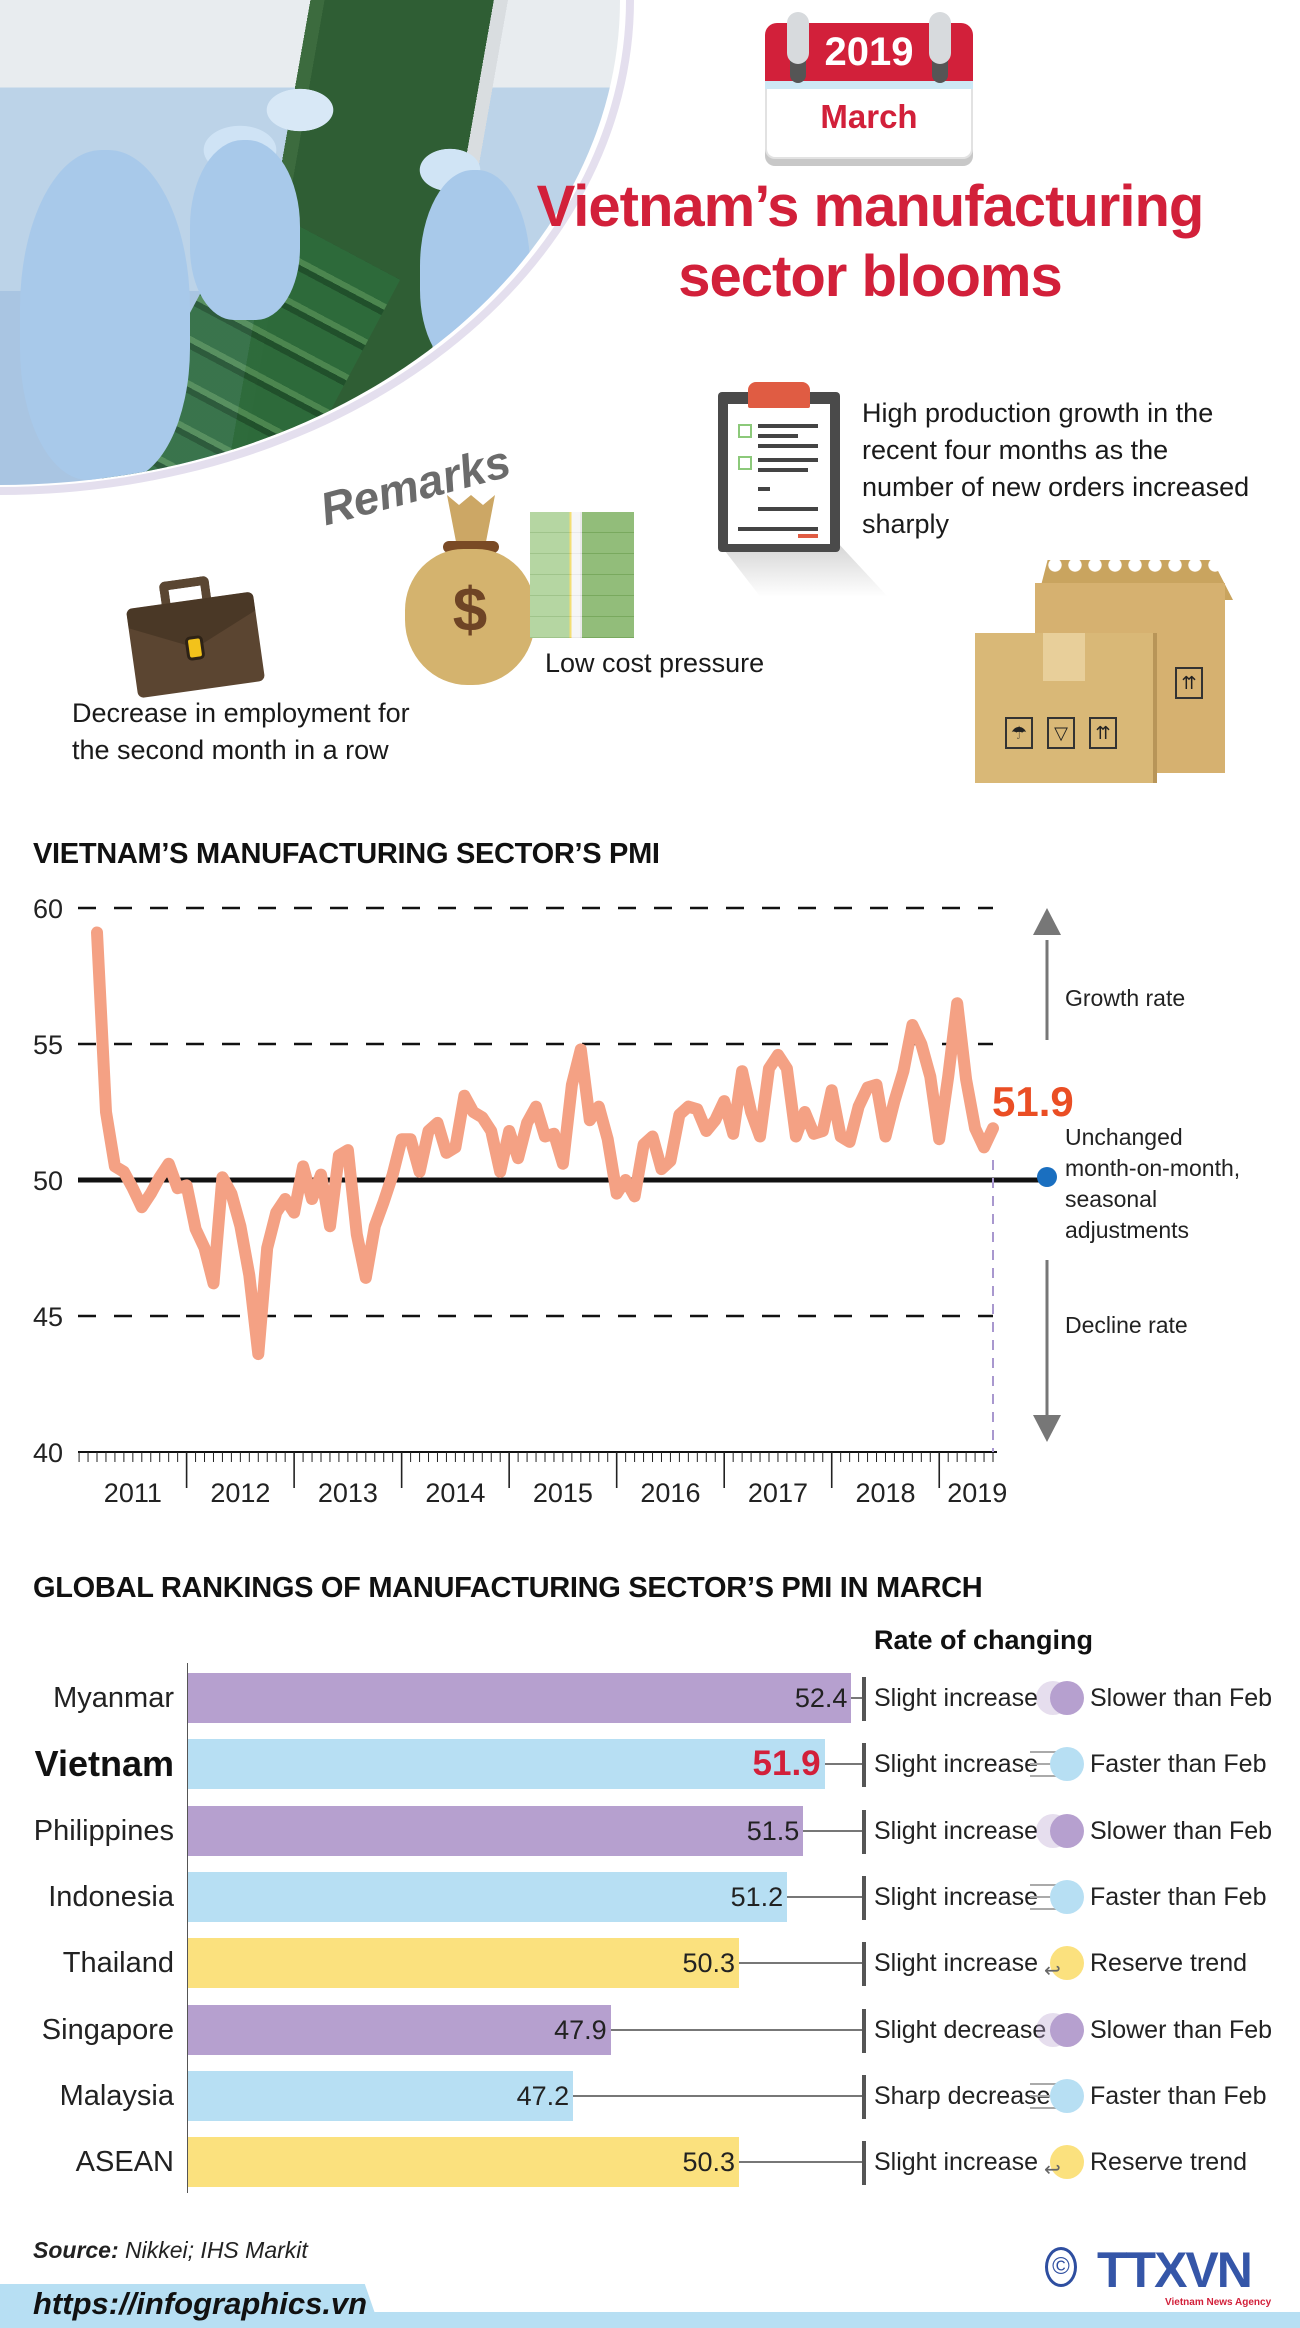  Describe the element at coordinates (1115, 670) in the screenshot. I see `cardboard-boxes-icon: ⇈ ☂ ▽ ⇈` at that location.